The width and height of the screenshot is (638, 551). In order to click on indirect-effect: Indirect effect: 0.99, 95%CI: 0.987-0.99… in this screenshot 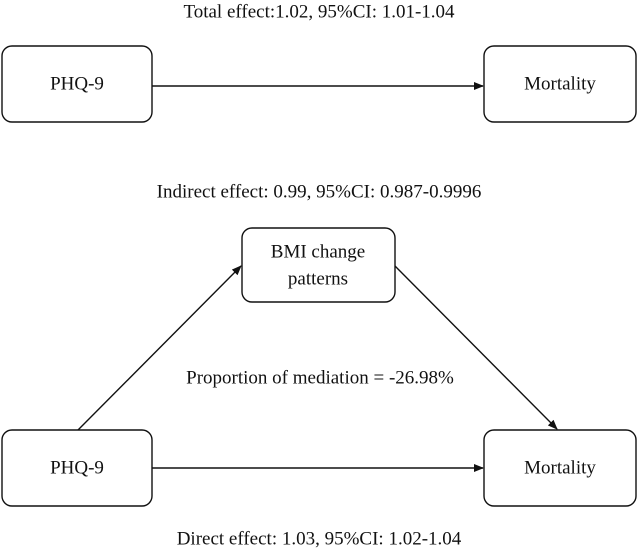, I will do `click(319, 191)`.